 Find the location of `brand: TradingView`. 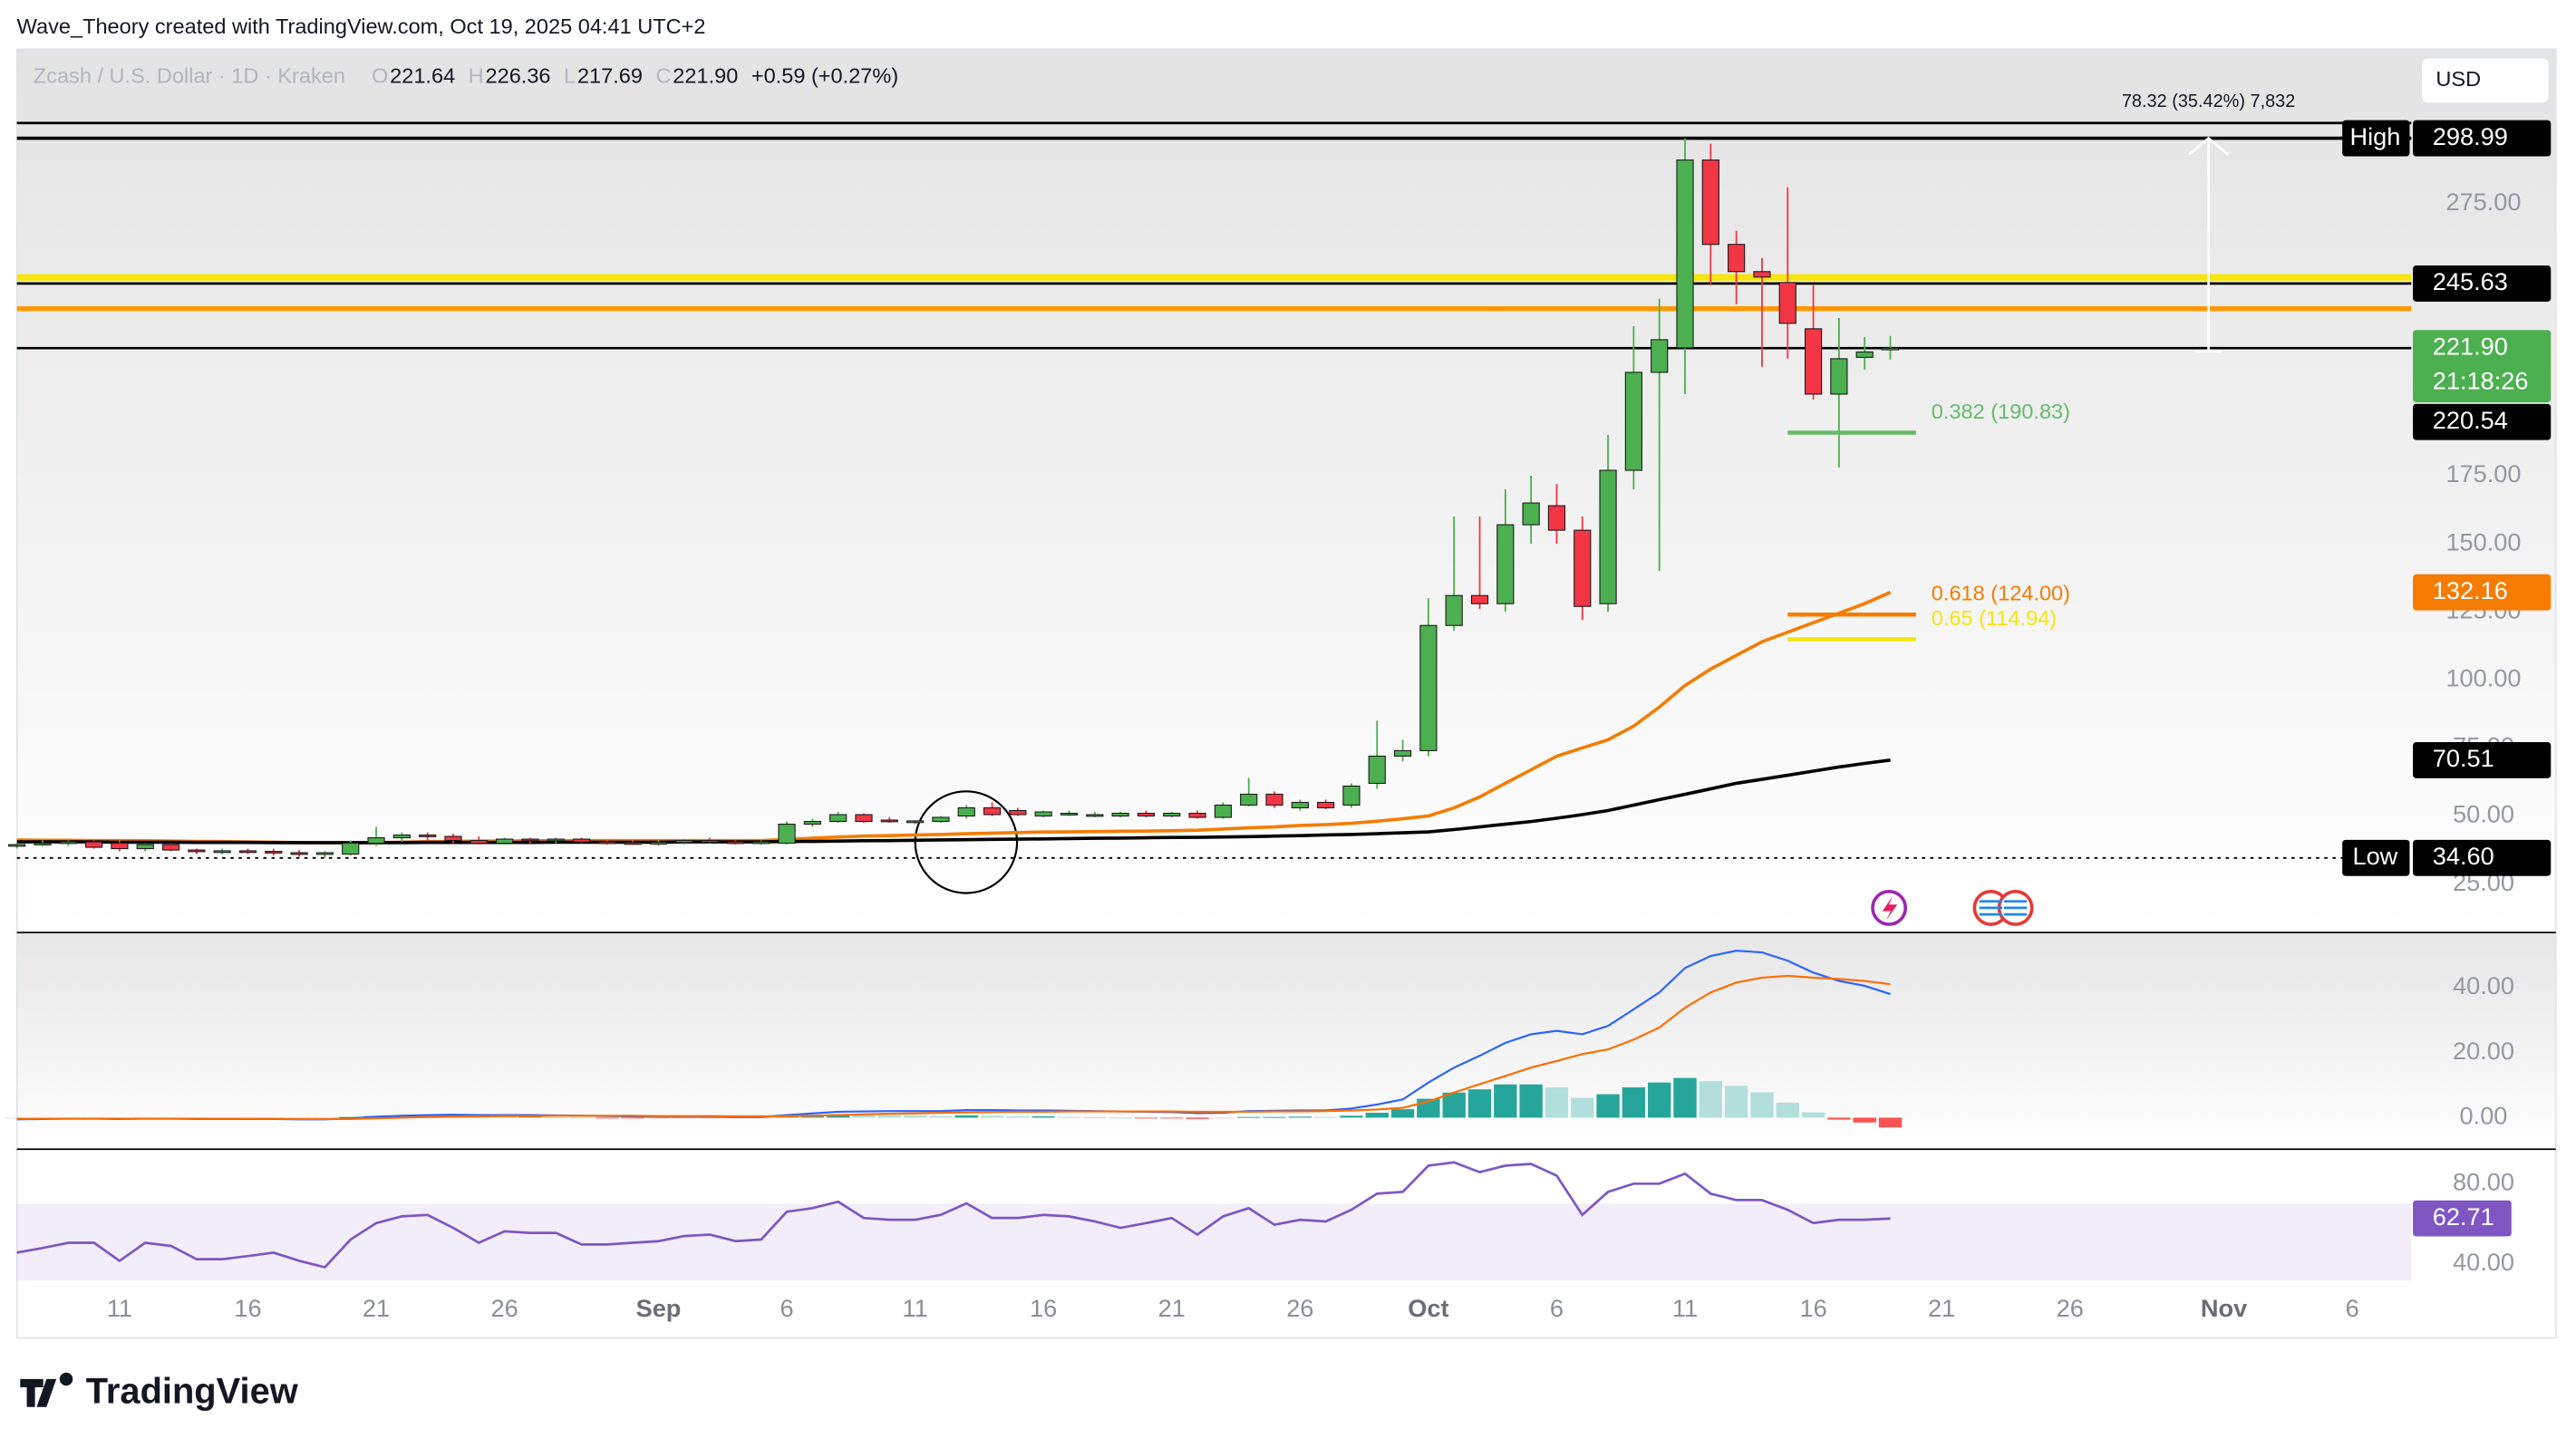

brand: TradingView is located at coordinates (192, 1392).